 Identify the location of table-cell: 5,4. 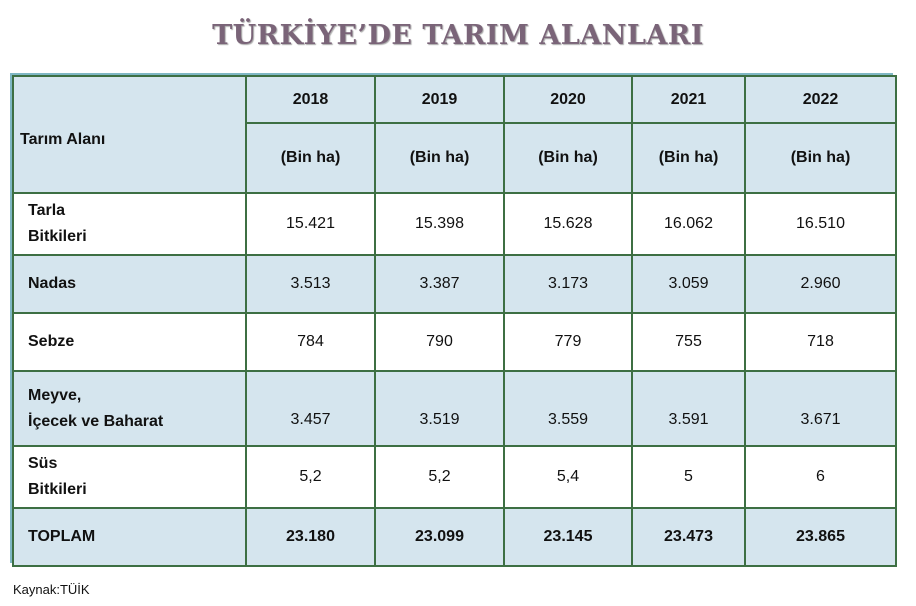
(568, 477).